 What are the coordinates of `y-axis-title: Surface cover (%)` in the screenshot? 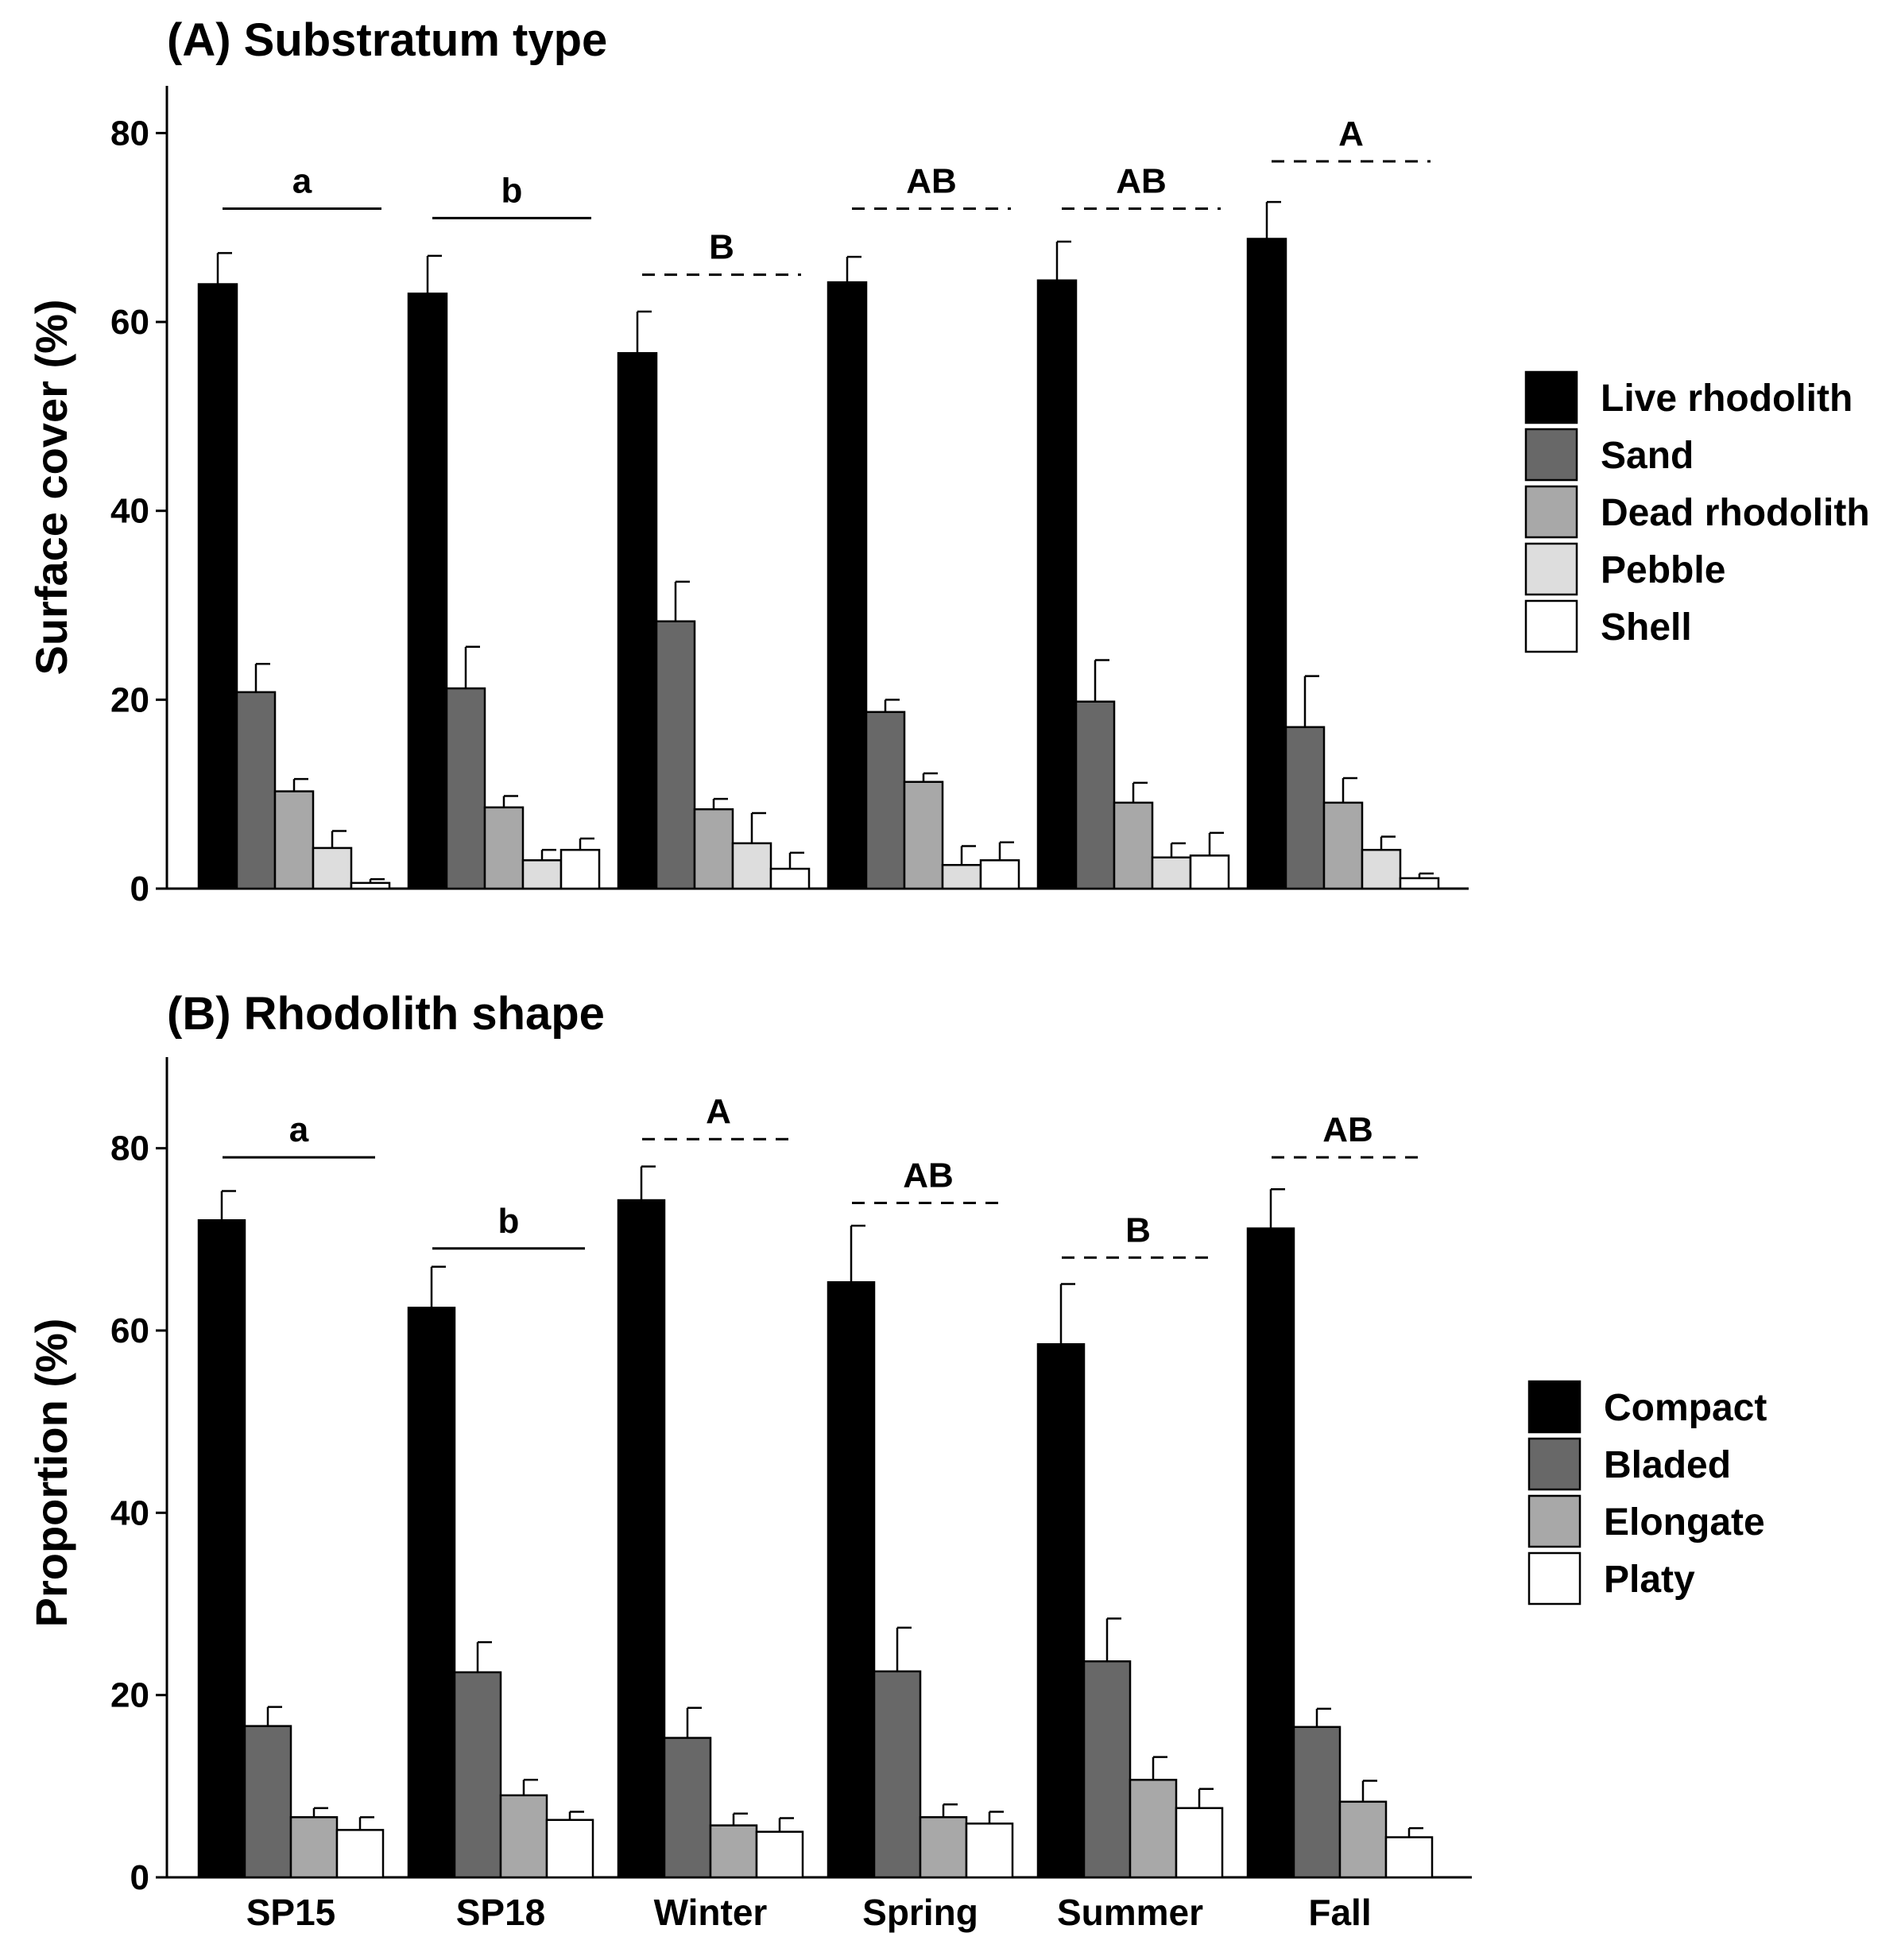 It's located at (51, 487).